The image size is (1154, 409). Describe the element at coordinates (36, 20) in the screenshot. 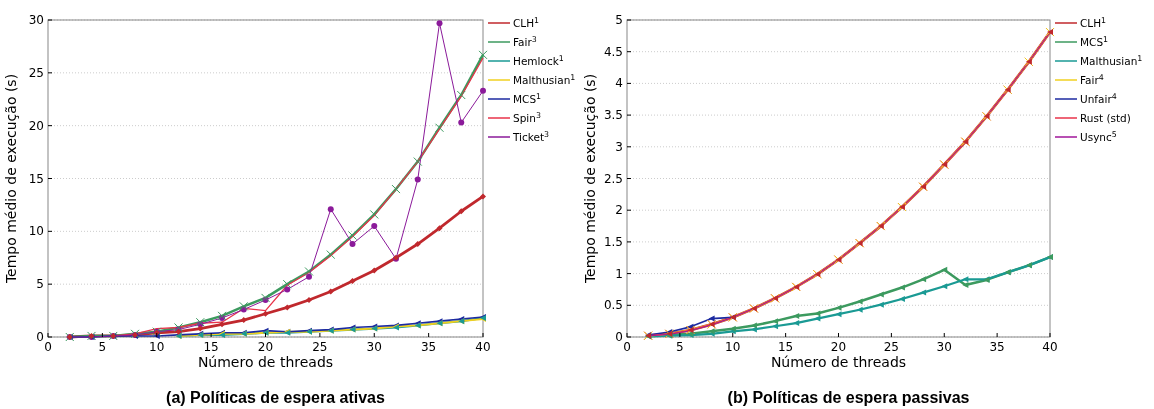

I see `y-tick-label: 30` at that location.